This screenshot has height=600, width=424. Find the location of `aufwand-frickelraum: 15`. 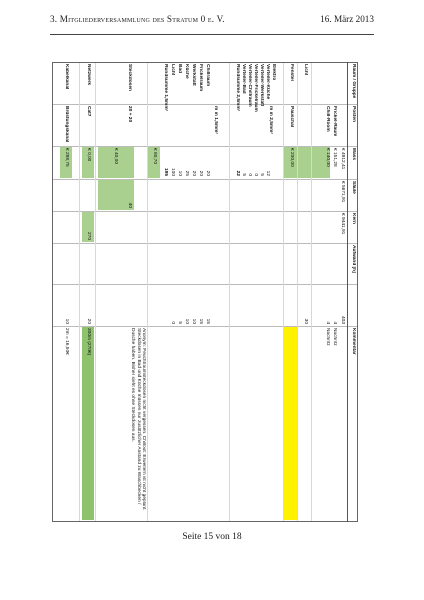

aufwand-frickelraum: 15 is located at coordinates (200, 321).